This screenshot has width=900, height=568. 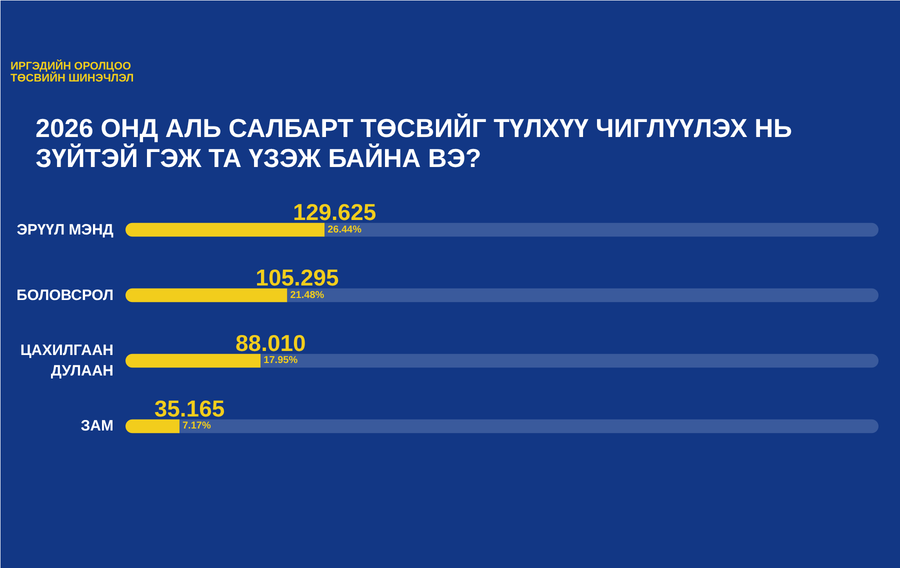 What do you see at coordinates (65, 295) in the screenshot?
I see `y-tick-label: БОЛОВСРОЛ` at bounding box center [65, 295].